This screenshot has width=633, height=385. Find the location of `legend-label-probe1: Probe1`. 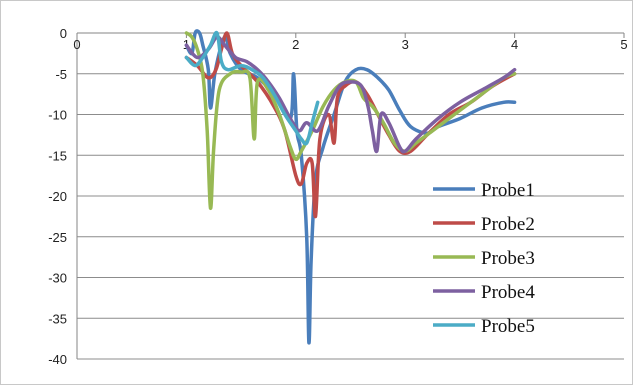

legend-label-probe1: Probe1 is located at coordinates (508, 190).